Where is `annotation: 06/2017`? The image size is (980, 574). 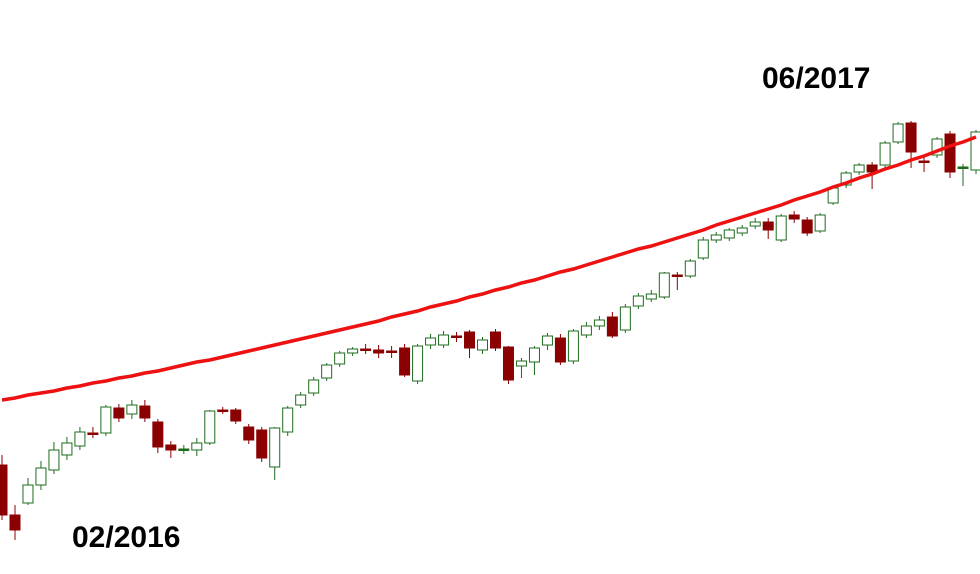 annotation: 06/2017 is located at coordinates (816, 78).